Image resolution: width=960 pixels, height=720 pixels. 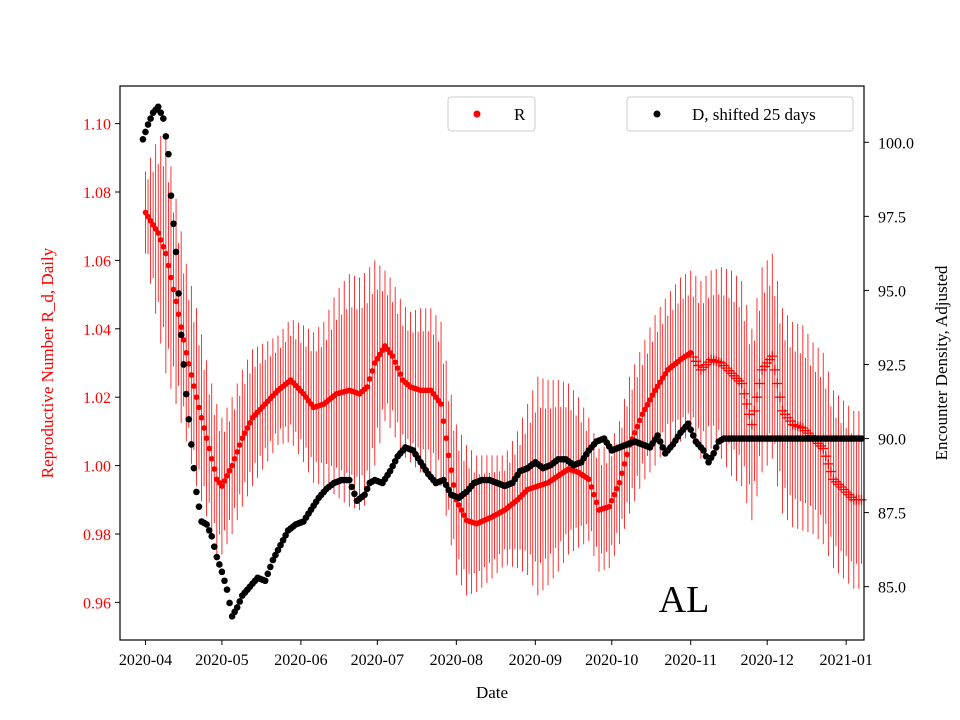 I want to click on left-tick-label: 1.08, so click(x=97, y=193).